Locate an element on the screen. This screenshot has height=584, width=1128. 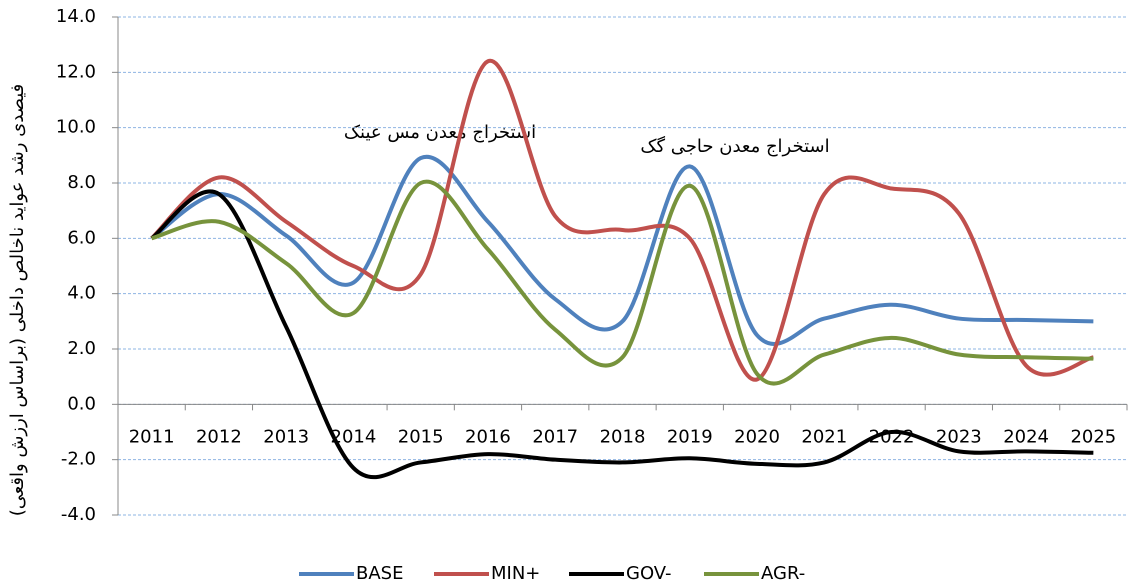
legend-label: BASE is located at coordinates (379, 573).